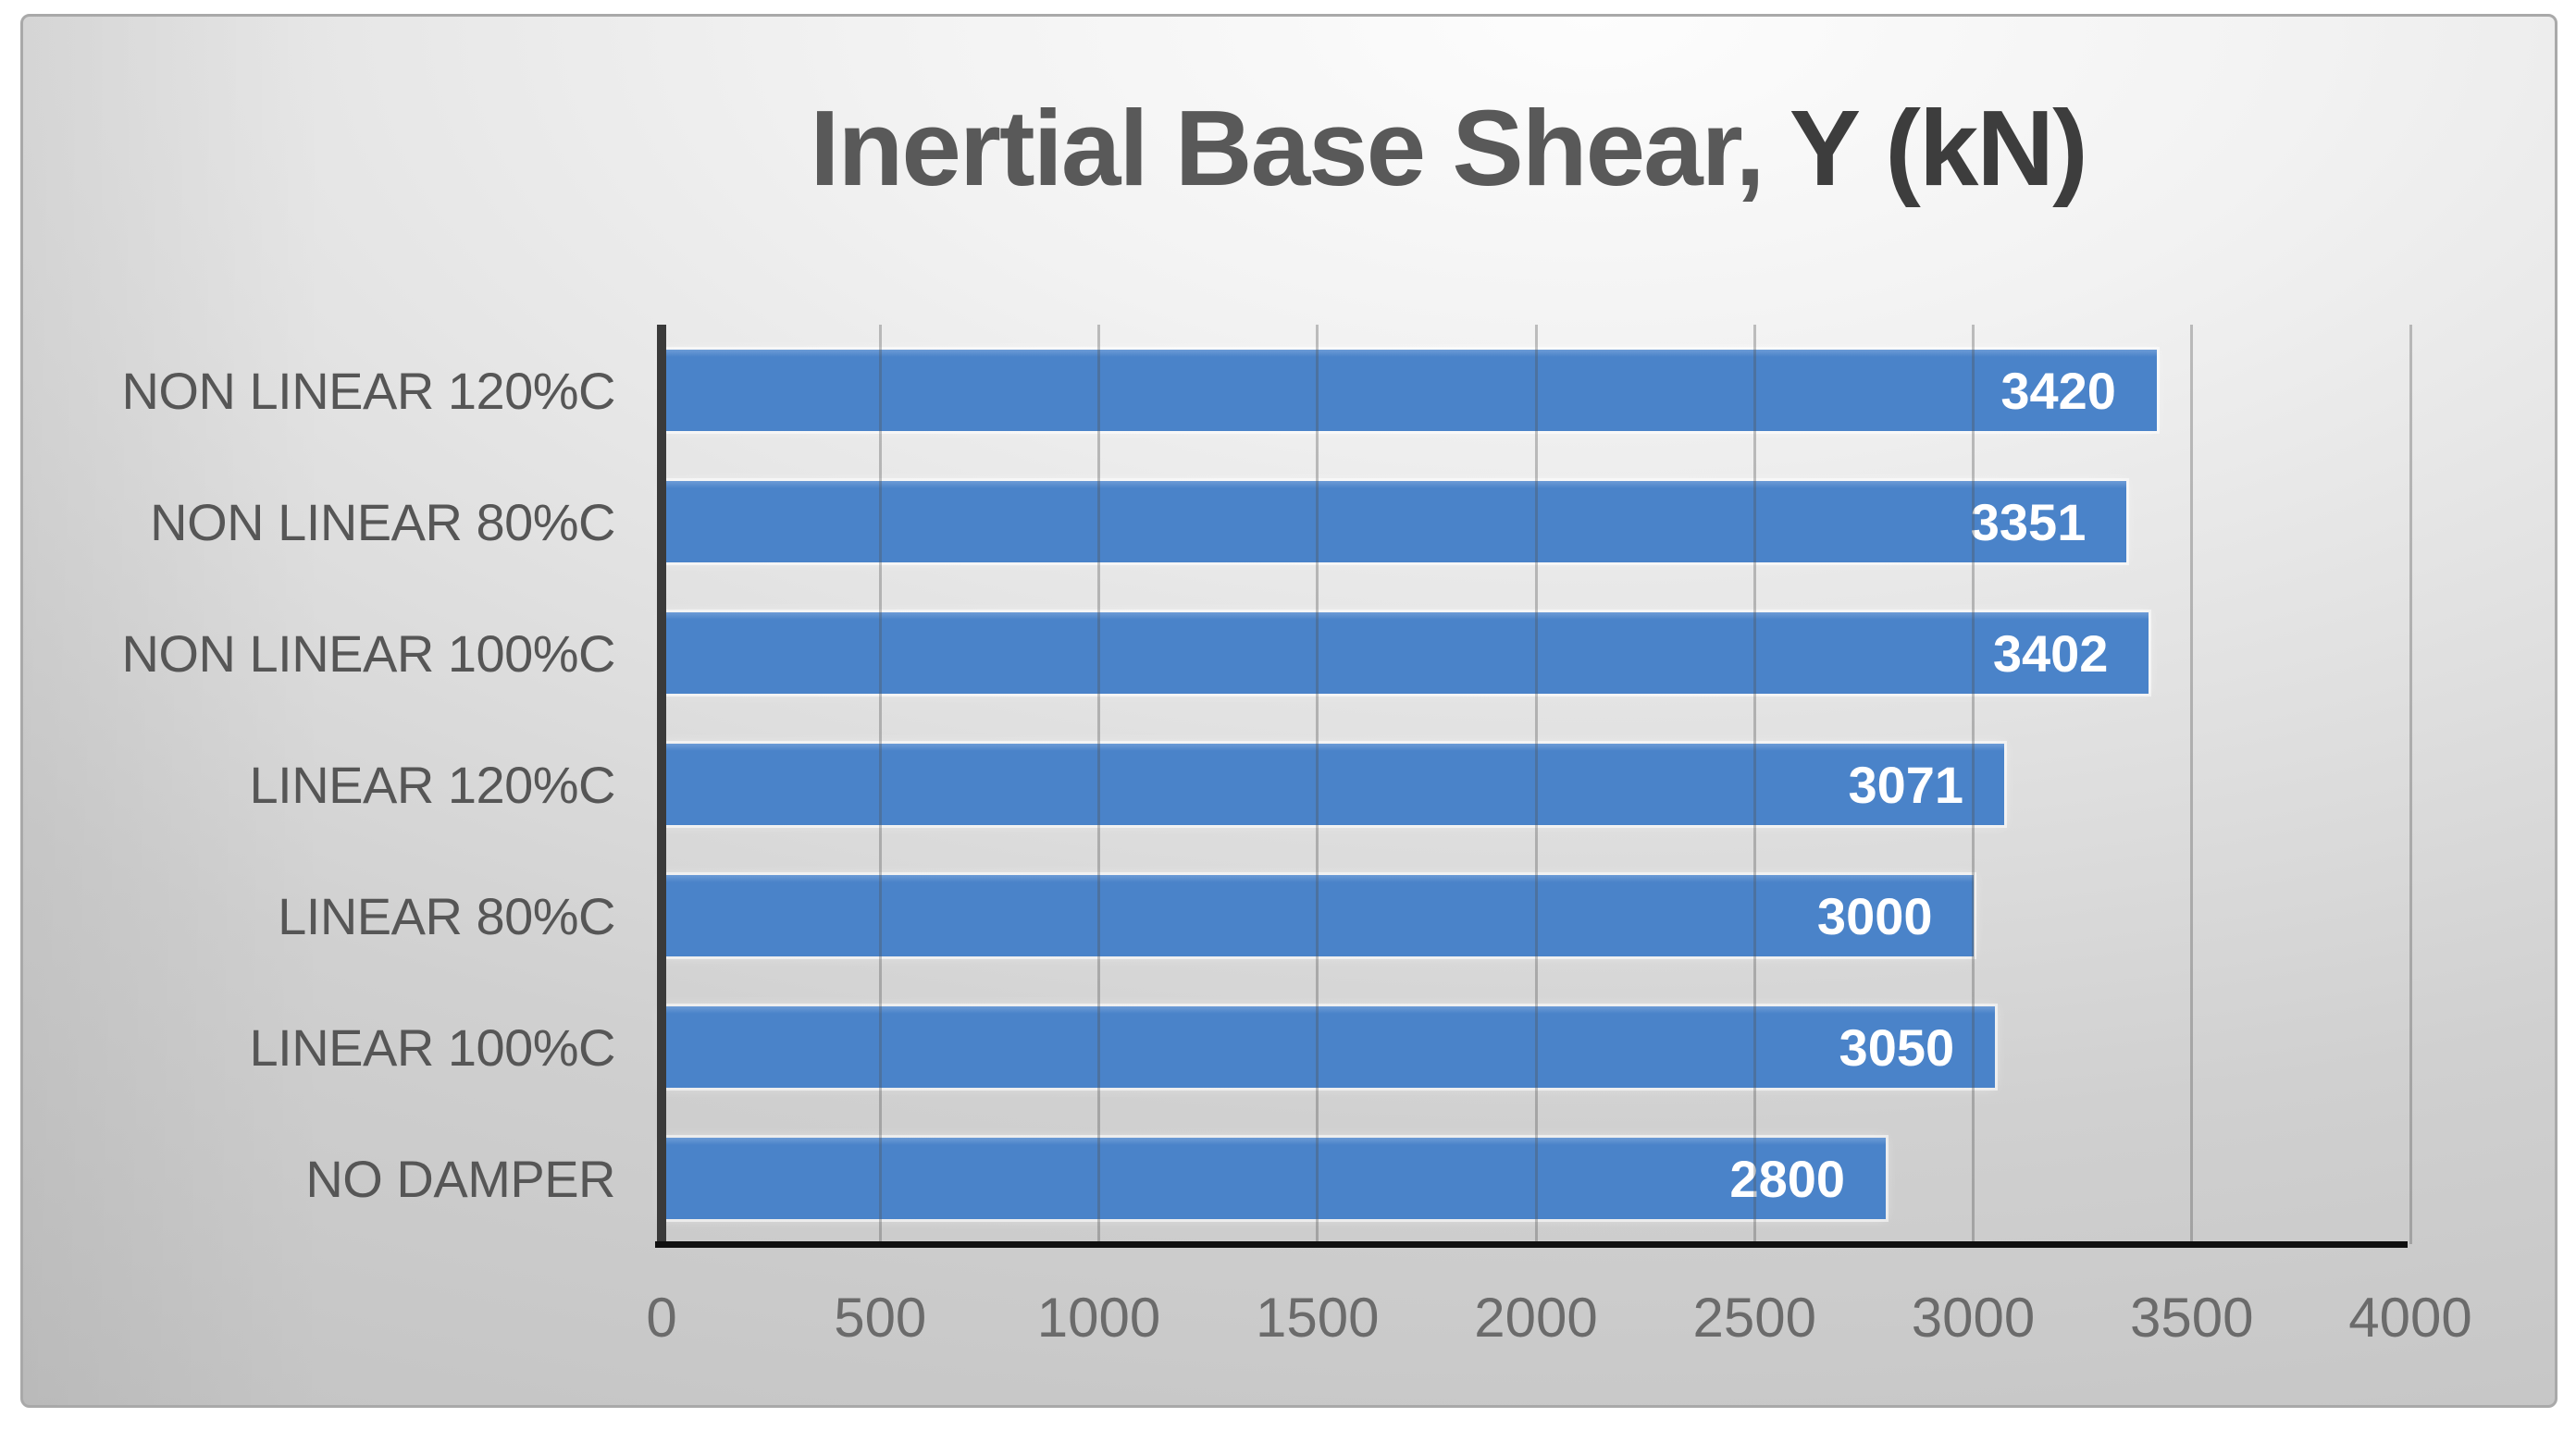 The image size is (2576, 1430). I want to click on bar: 3420, so click(1409, 391).